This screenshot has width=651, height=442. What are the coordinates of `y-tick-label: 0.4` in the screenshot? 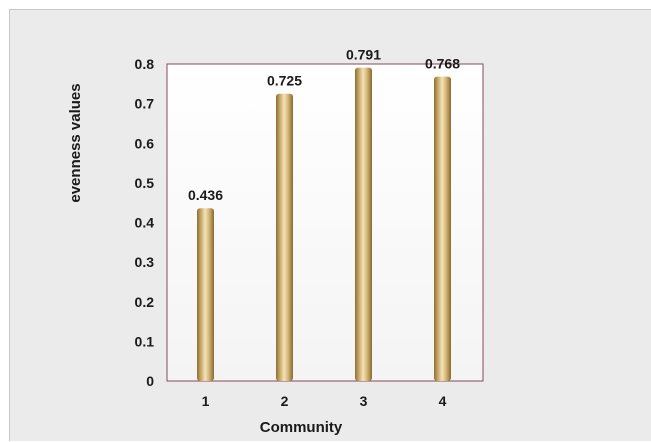 It's located at (145, 223).